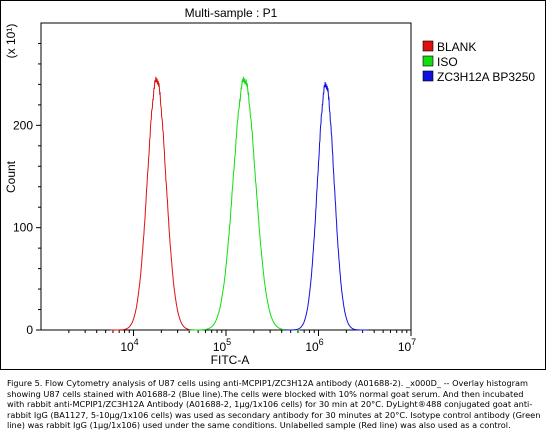  What do you see at coordinates (456, 47) in the screenshot?
I see `legend-label: BLANK` at bounding box center [456, 47].